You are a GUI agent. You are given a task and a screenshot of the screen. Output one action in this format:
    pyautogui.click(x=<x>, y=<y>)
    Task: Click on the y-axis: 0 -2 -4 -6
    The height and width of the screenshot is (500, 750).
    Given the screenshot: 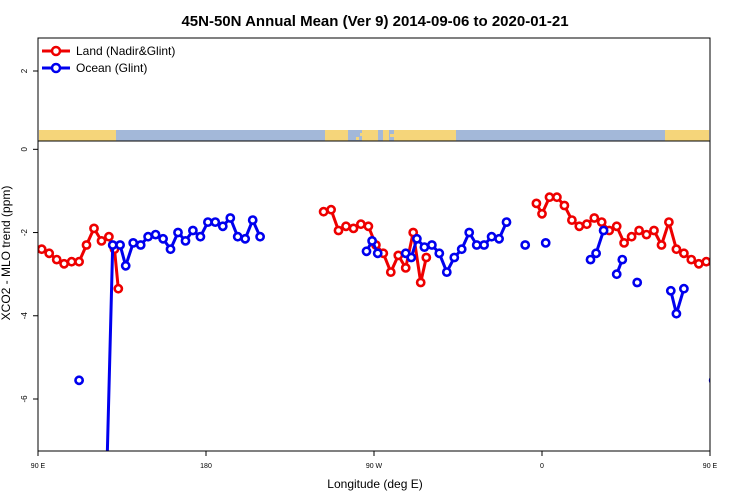 What is the action you would take?
    pyautogui.click(x=29, y=275)
    